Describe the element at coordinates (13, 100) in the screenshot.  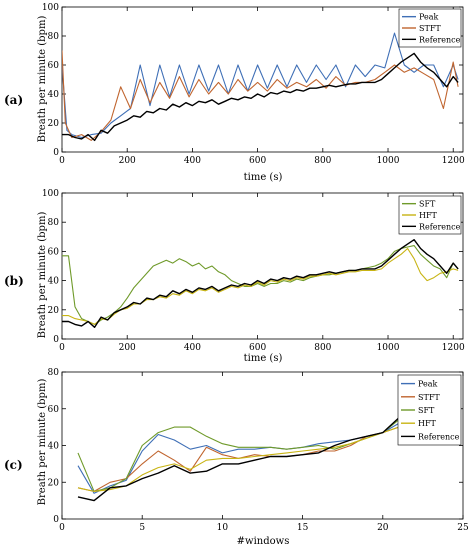
I see `panel-label-a: (a)` at that location.